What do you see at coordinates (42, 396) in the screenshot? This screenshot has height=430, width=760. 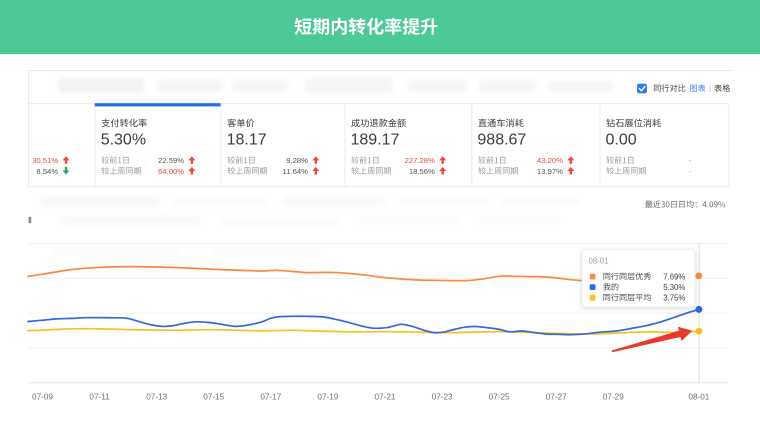 I see `svg-text: 07-09` at bounding box center [42, 396].